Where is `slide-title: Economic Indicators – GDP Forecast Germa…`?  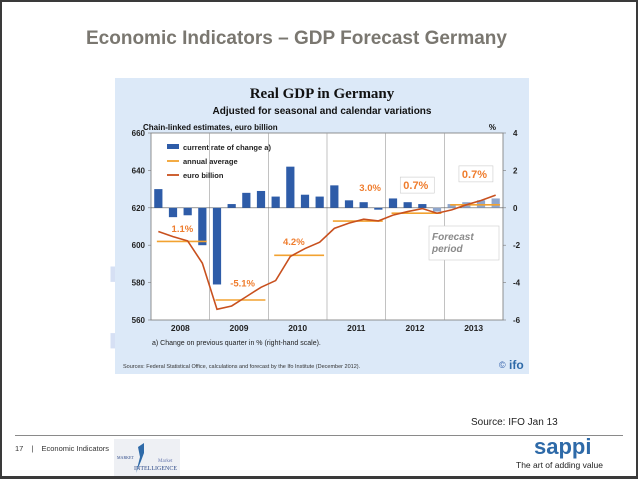
slide-title: Economic Indicators – GDP Forecast Germa… is located at coordinates (296, 38).